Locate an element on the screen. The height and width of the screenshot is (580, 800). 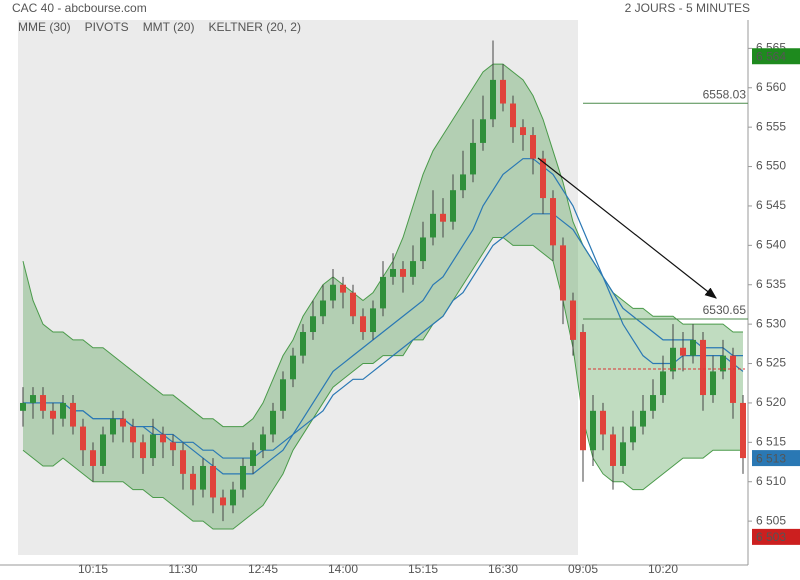
x-tick-label: 16:30 is located at coordinates (503, 569).